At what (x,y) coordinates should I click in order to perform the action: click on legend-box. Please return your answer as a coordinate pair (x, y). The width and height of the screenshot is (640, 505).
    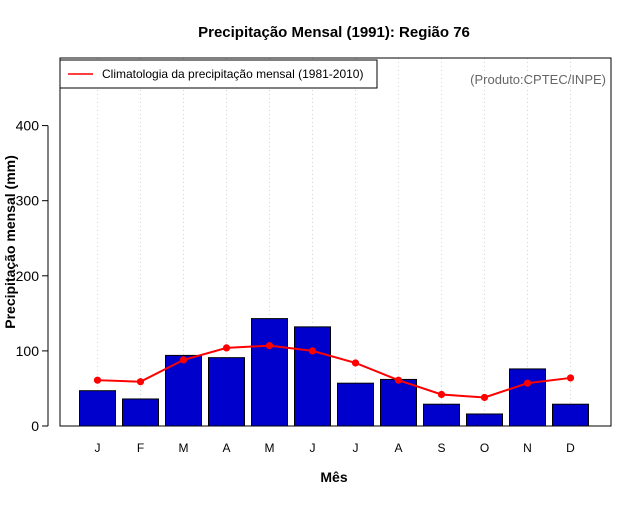
    Looking at the image, I should click on (218, 74).